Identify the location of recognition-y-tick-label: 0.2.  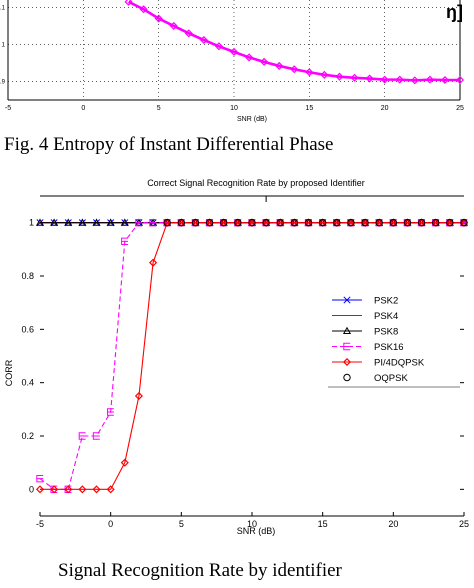
(27, 436).